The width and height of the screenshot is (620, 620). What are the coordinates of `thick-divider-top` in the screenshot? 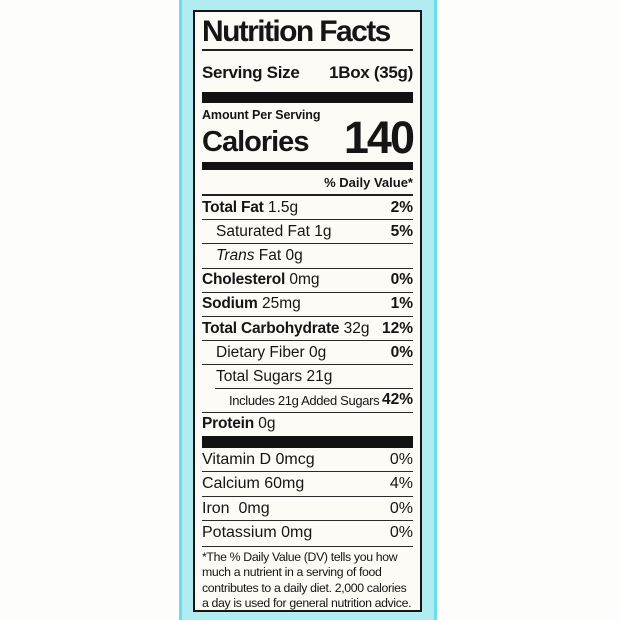 It's located at (307, 98).